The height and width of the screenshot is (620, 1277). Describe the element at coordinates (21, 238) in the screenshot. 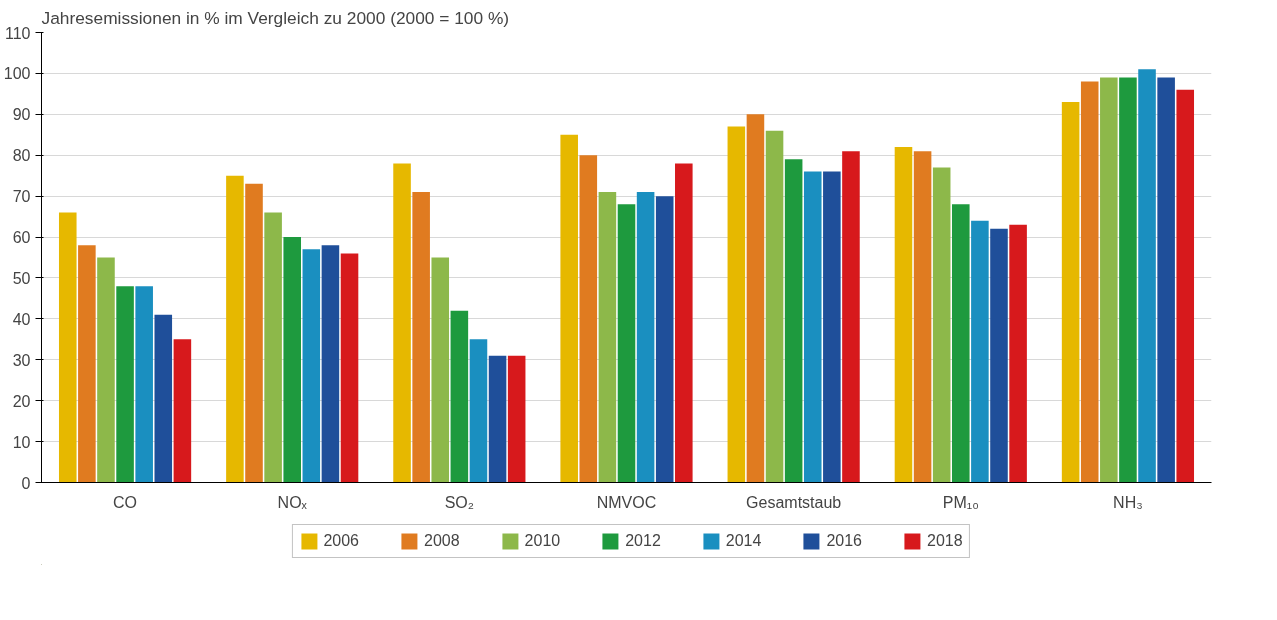

I see `y-tick-label: 60` at that location.